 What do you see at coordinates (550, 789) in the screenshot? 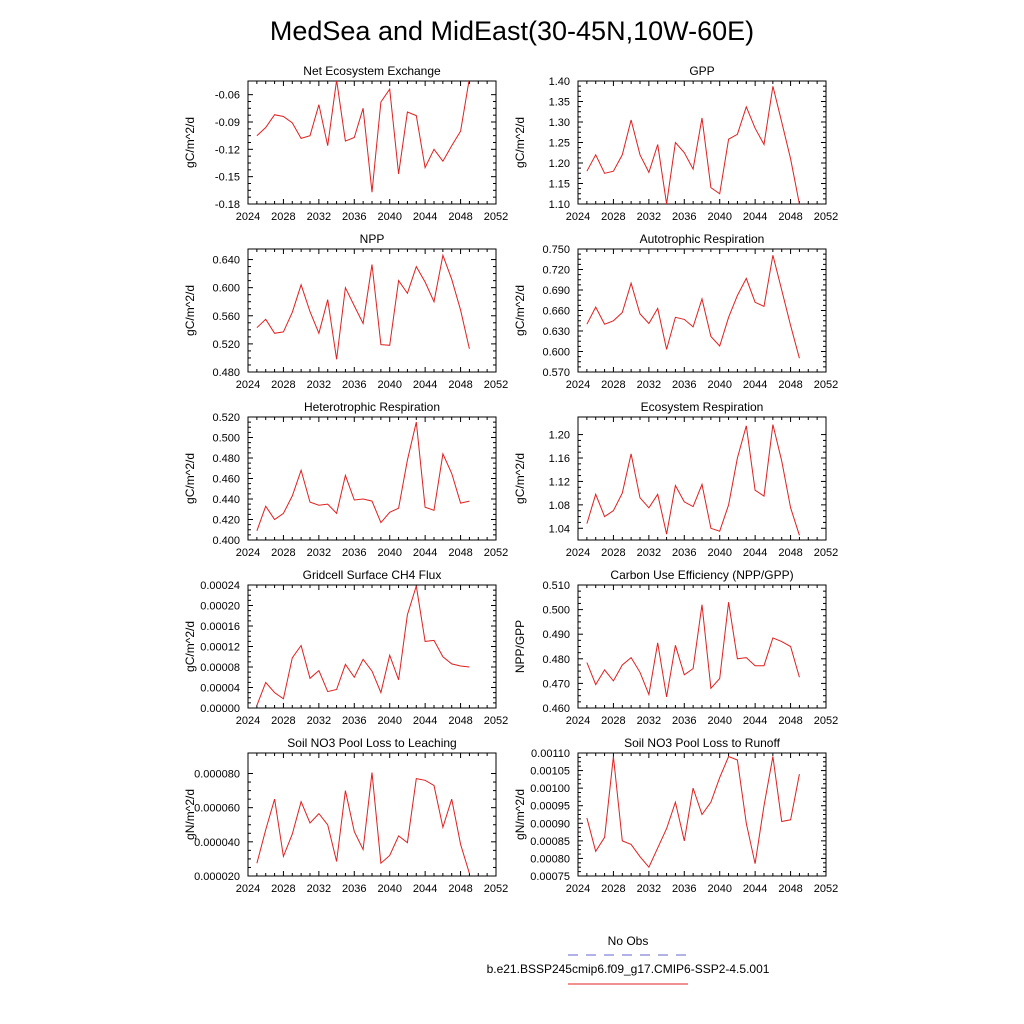
I see `y-tick-label: 0.00100` at bounding box center [550, 789].